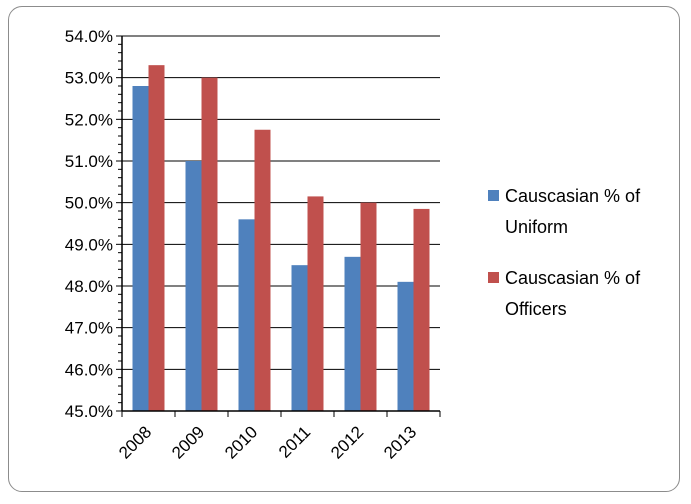 This screenshot has width=691, height=504. I want to click on x-tick-label: 2009, so click(188, 442).